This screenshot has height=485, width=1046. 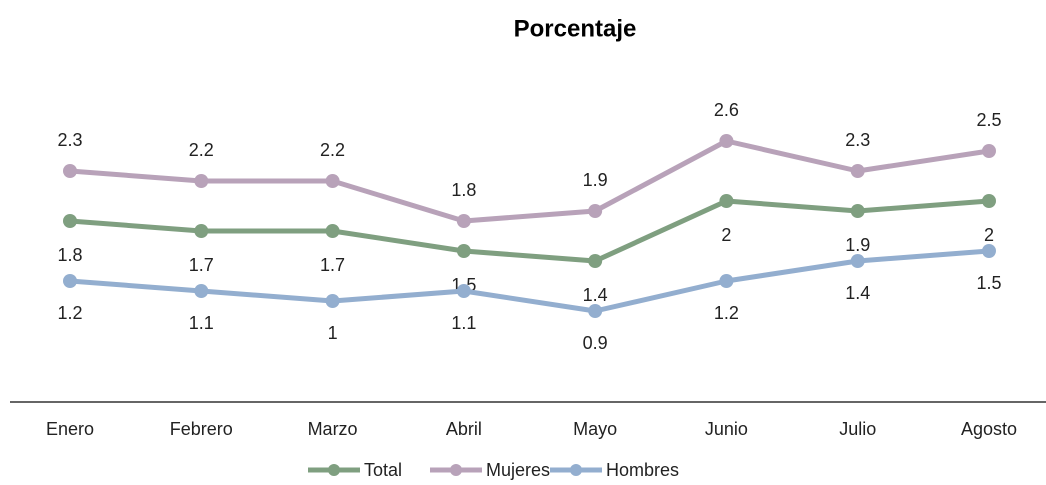 What do you see at coordinates (642, 470) in the screenshot?
I see `legend-label: Hombres` at bounding box center [642, 470].